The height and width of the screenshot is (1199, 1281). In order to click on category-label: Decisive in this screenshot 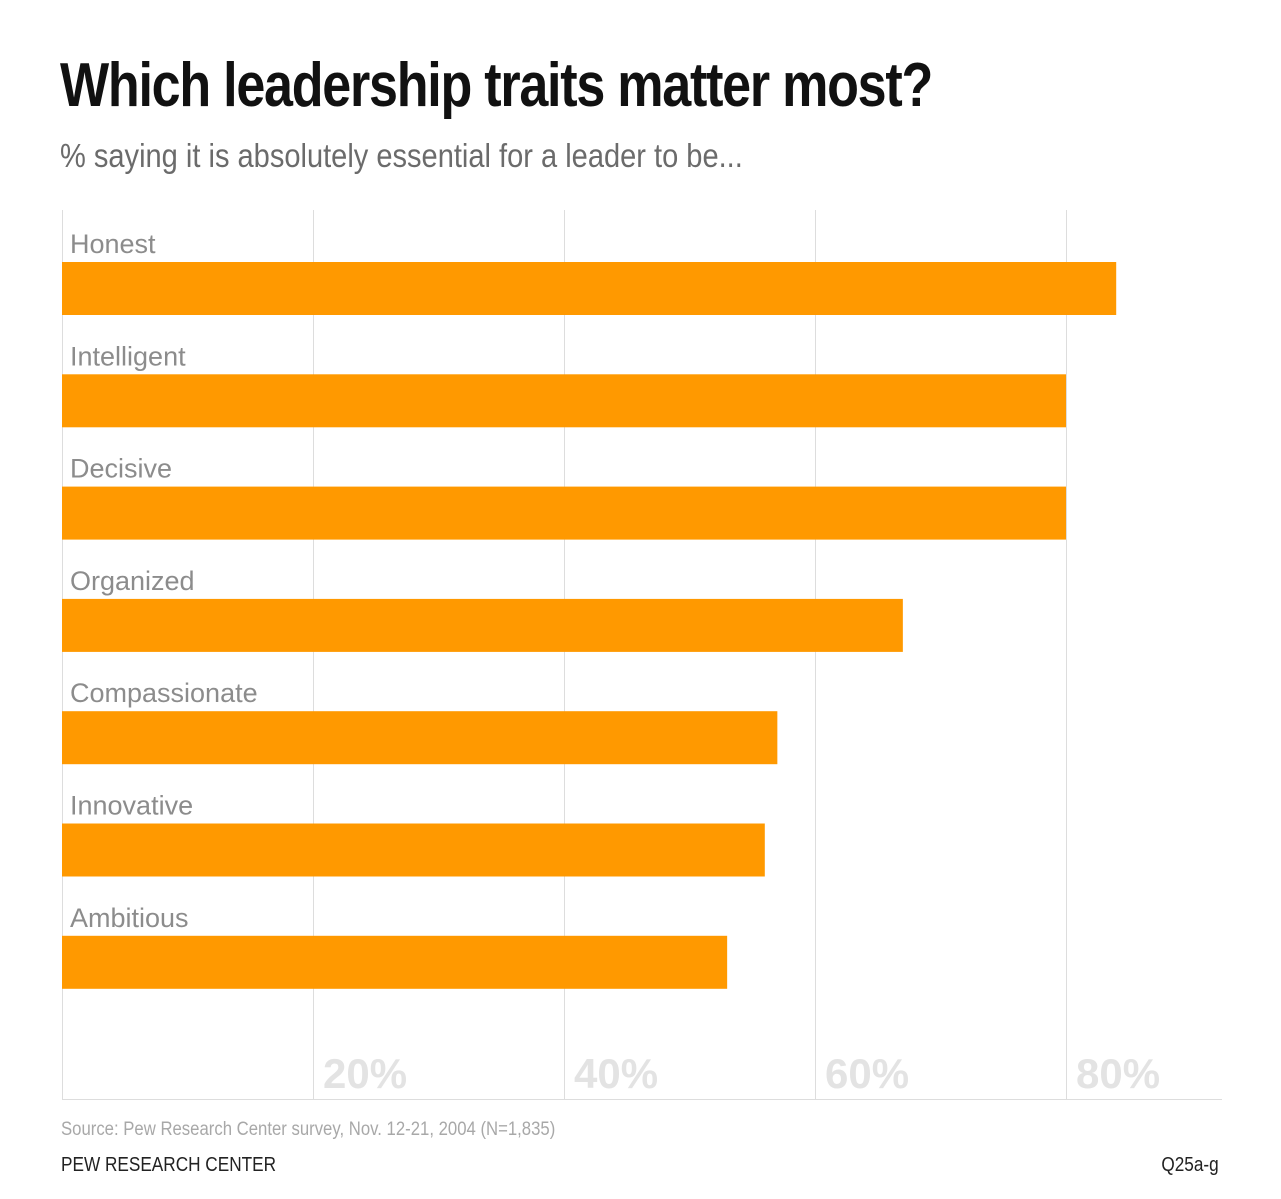, I will do `click(121, 469)`.